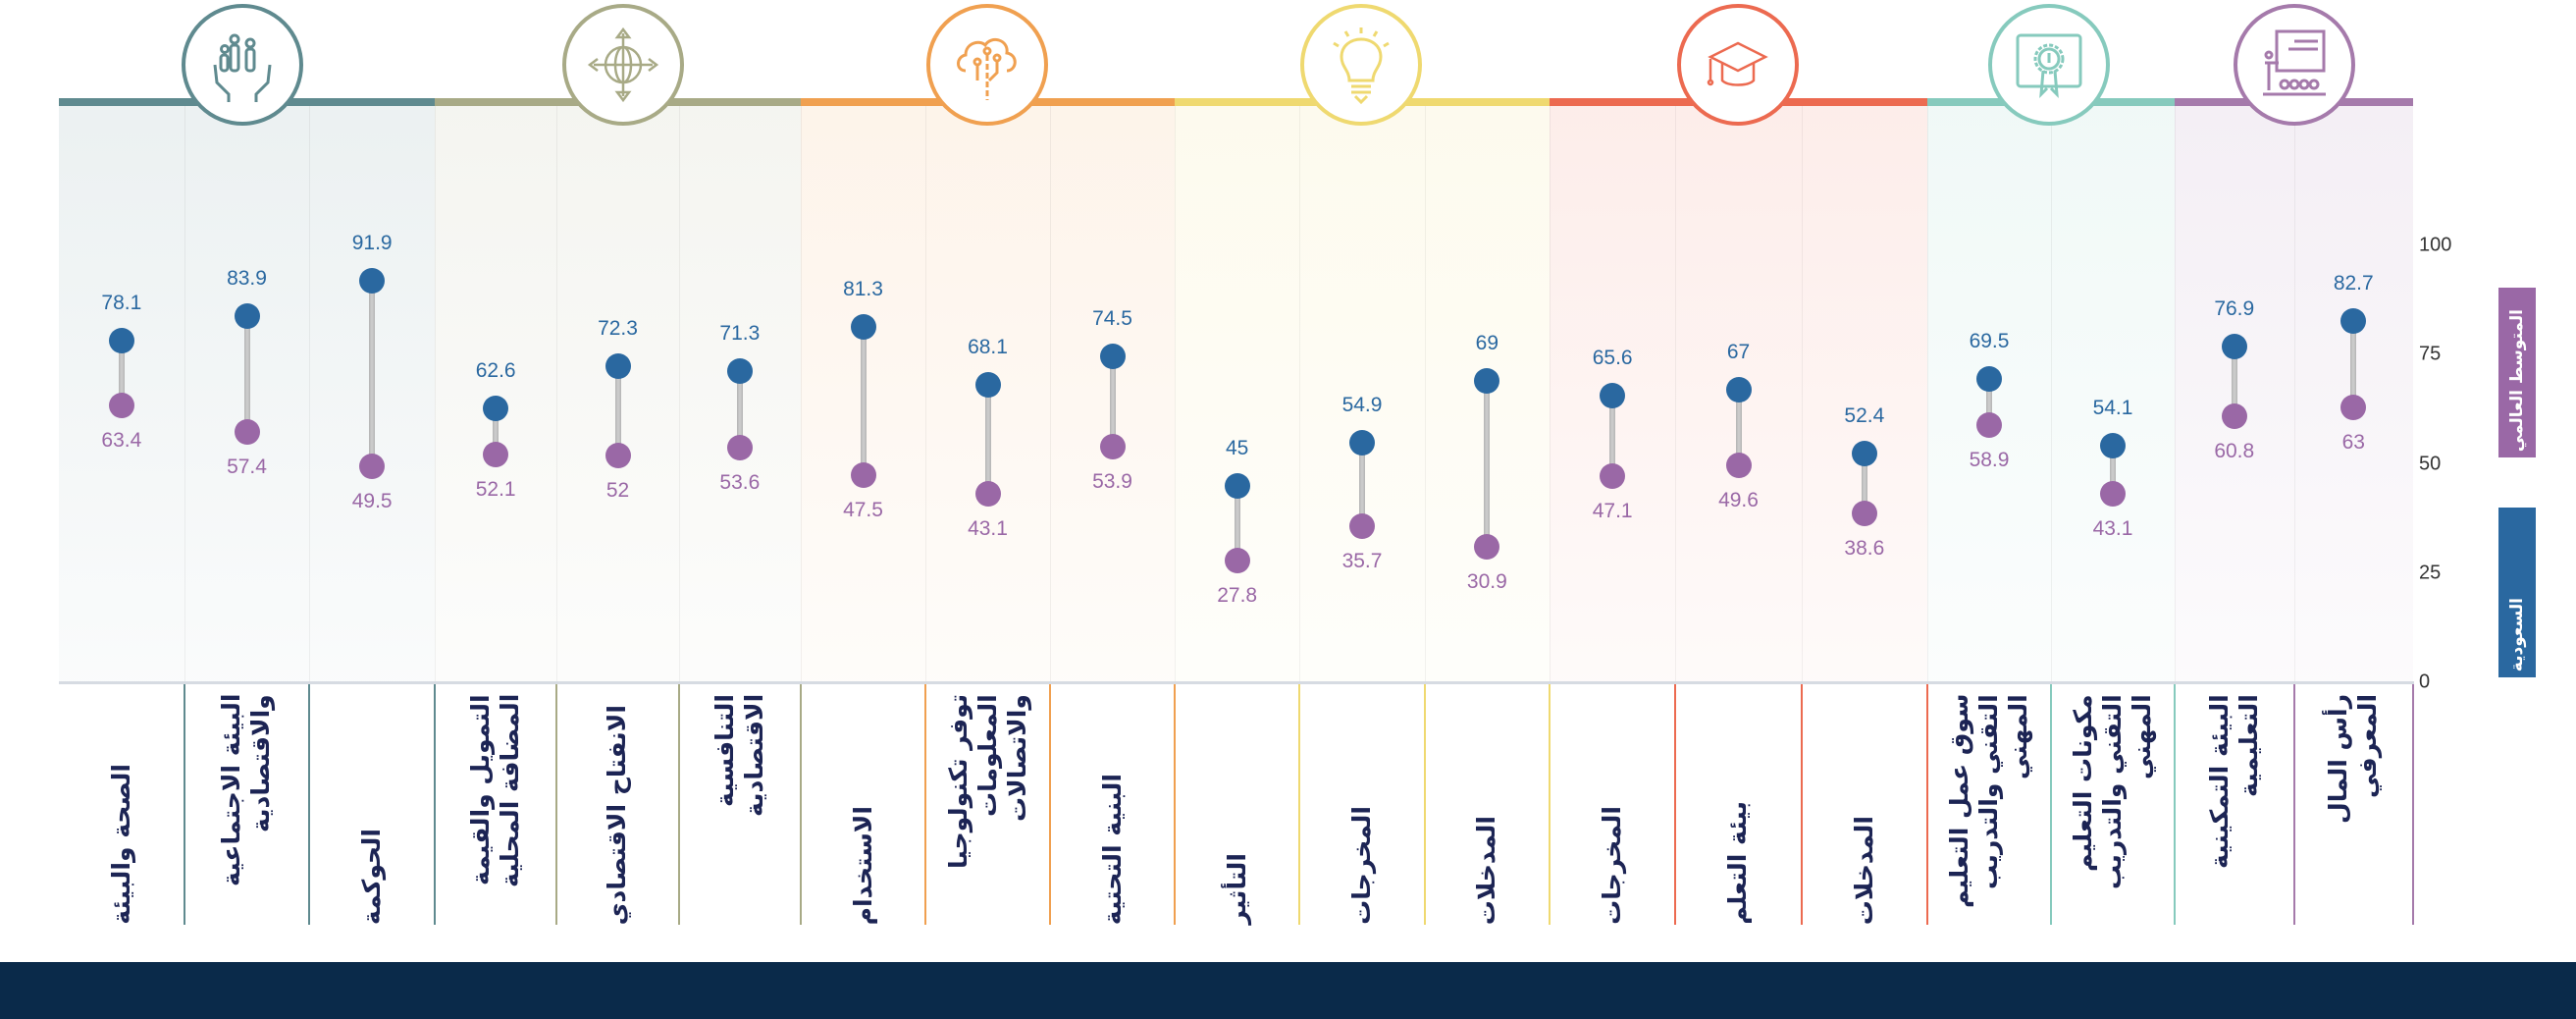 The height and width of the screenshot is (1019, 2576). What do you see at coordinates (2435, 245) in the screenshot?
I see `y-axis-tick-label: 100` at bounding box center [2435, 245].